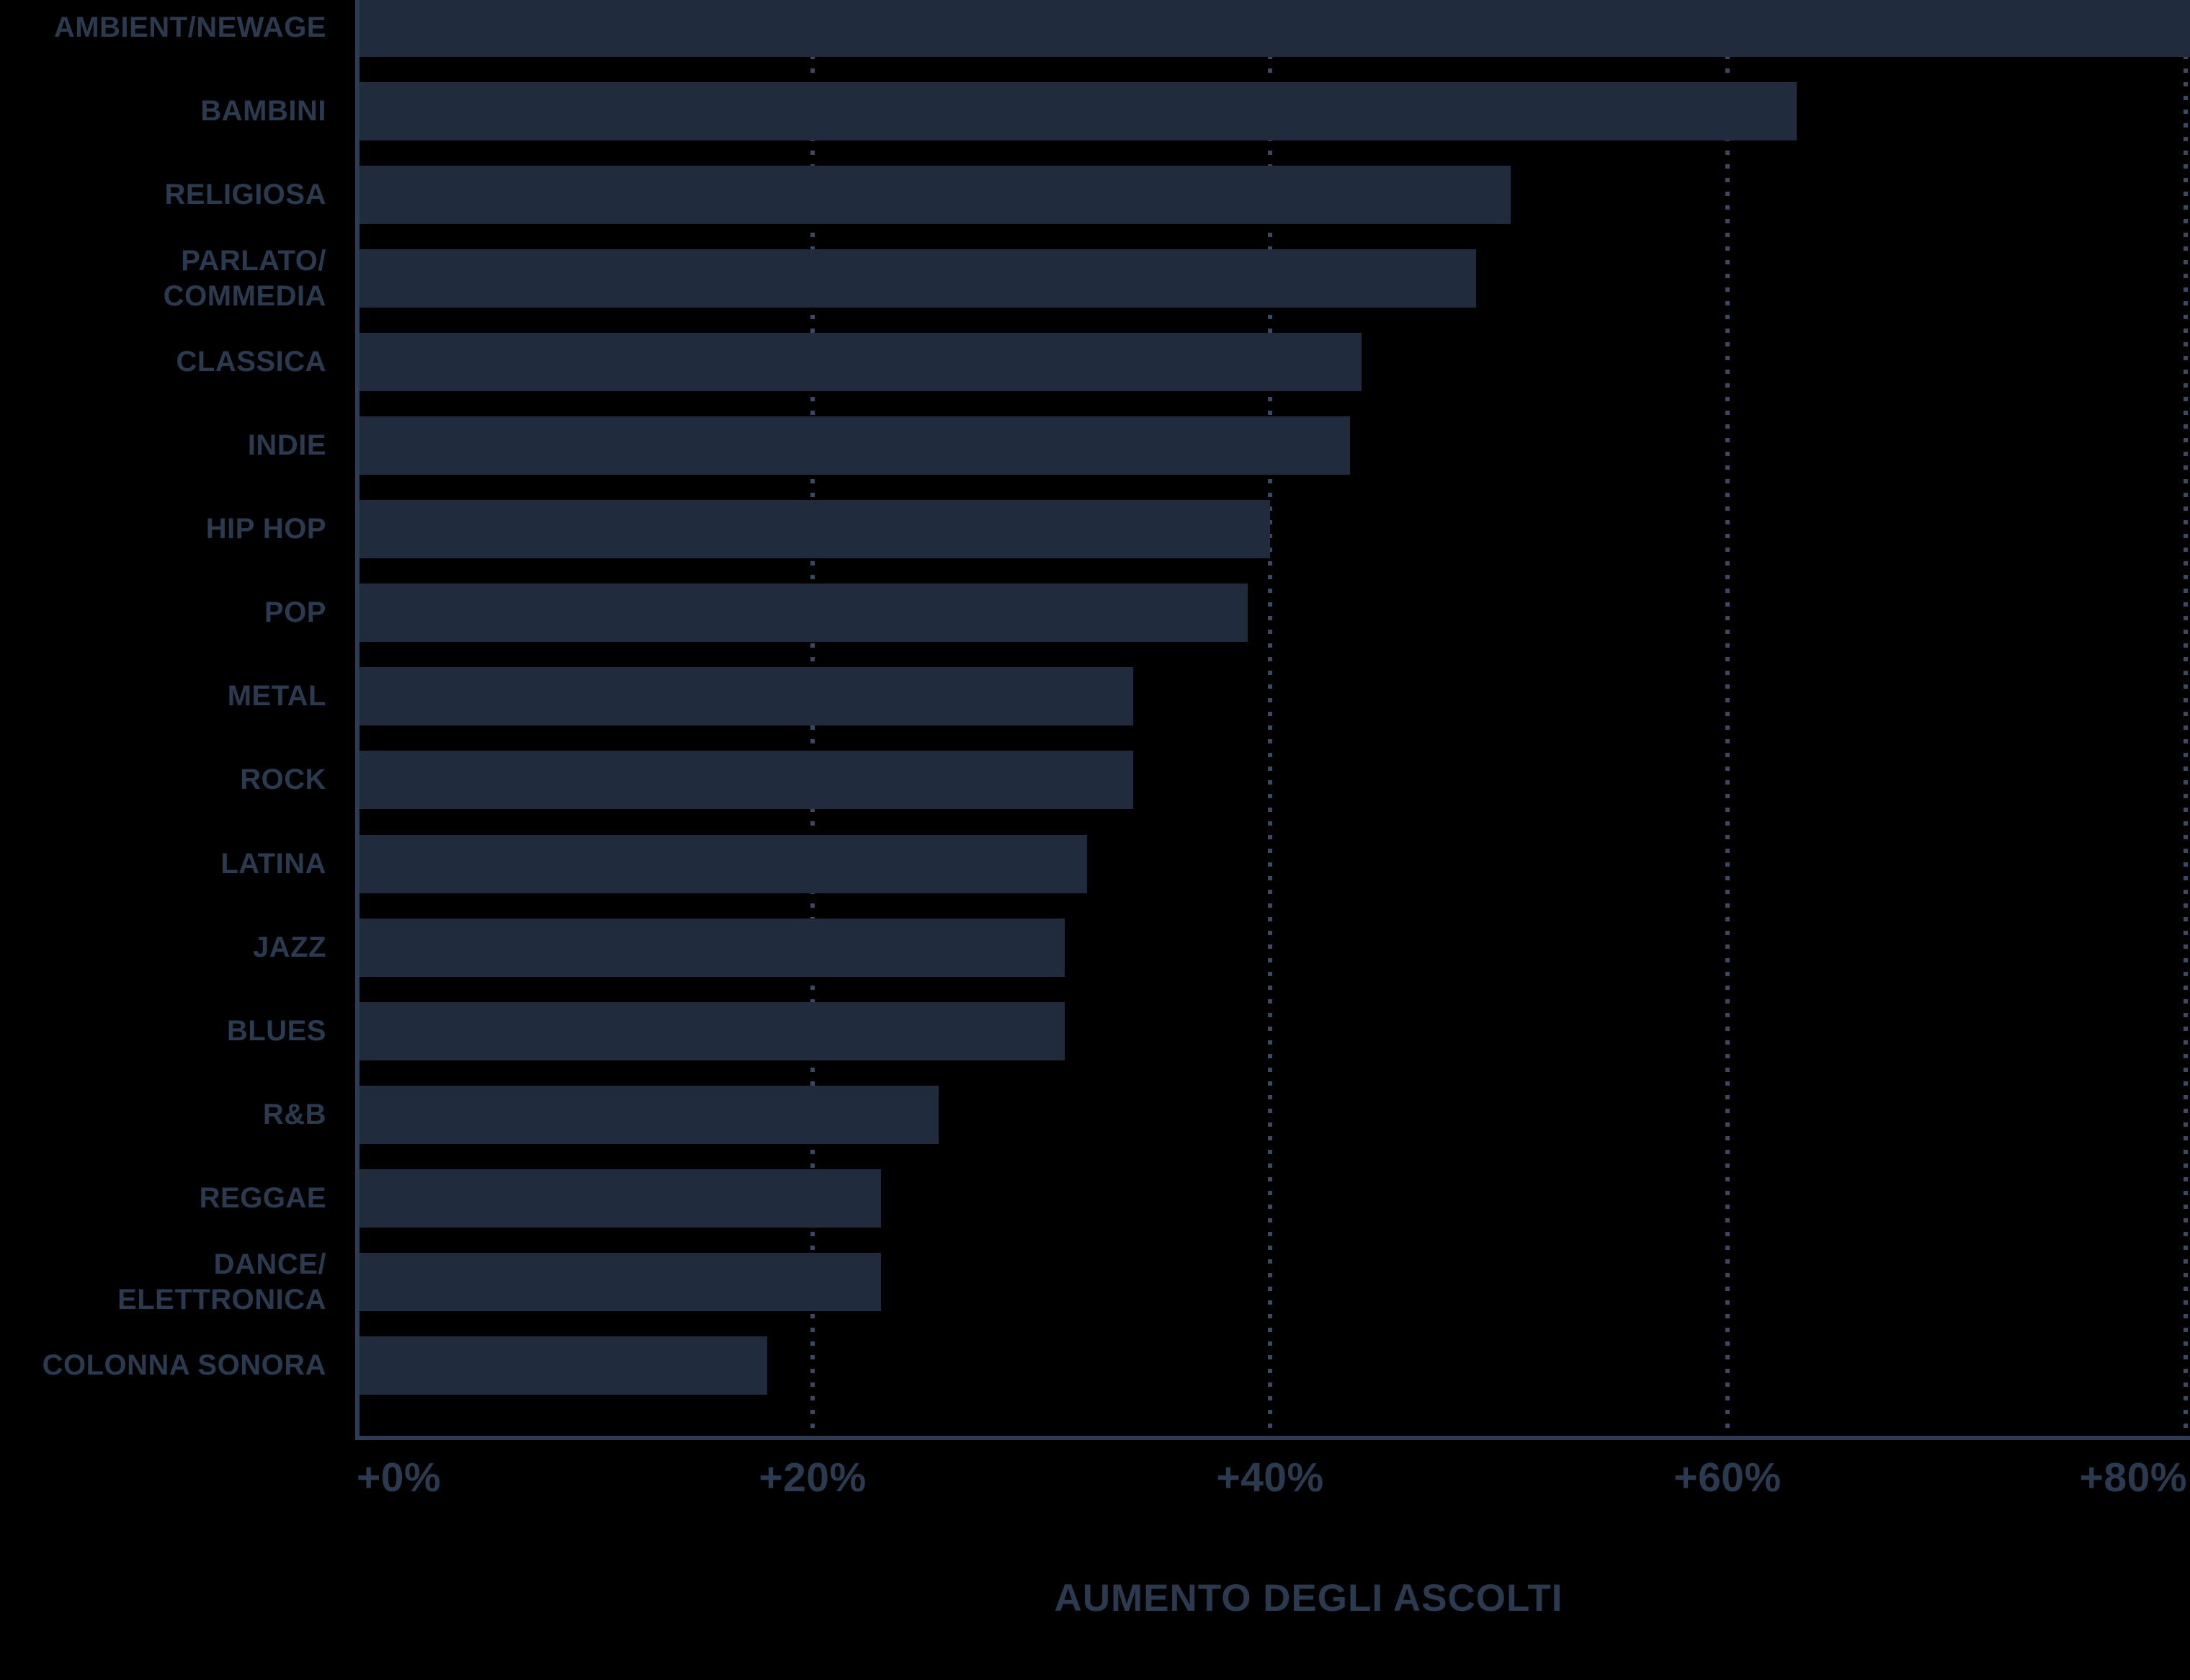 The width and height of the screenshot is (2190, 1680). Describe the element at coordinates (2186, 718) in the screenshot. I see `gridline-80pct` at that location.